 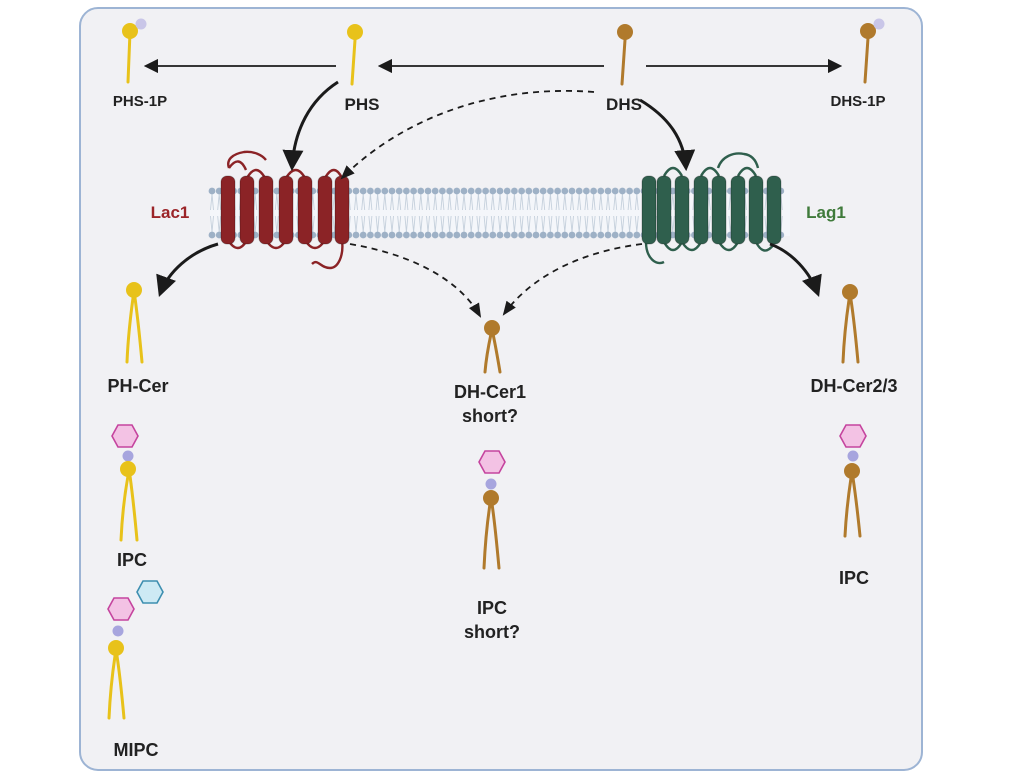 I want to click on arrow-lag1-to-dhcer23, so click(x=795, y=269).